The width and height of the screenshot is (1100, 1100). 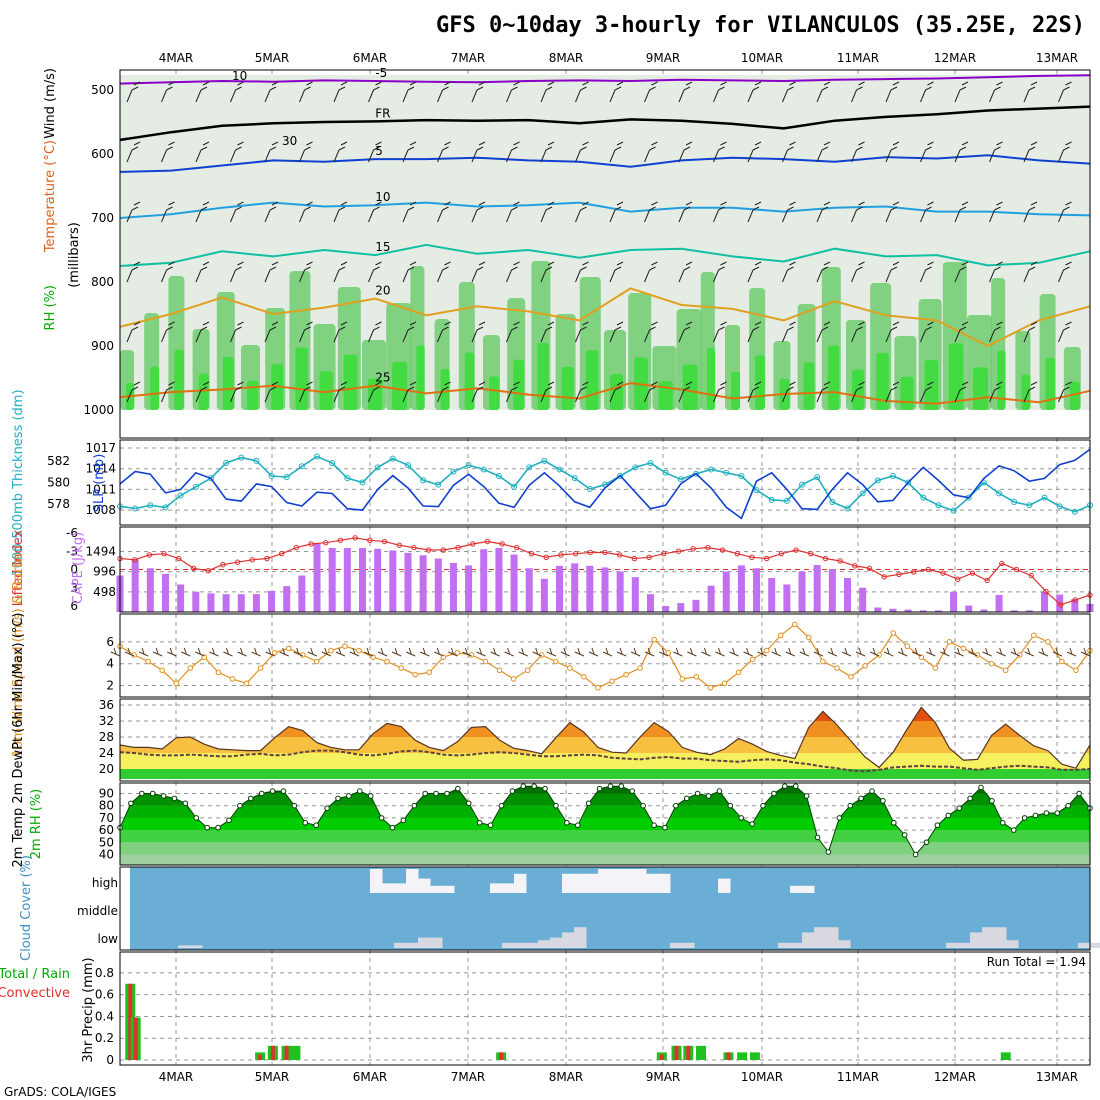 I want to click on li-axis-label: Lifted Index, so click(x=18, y=567).